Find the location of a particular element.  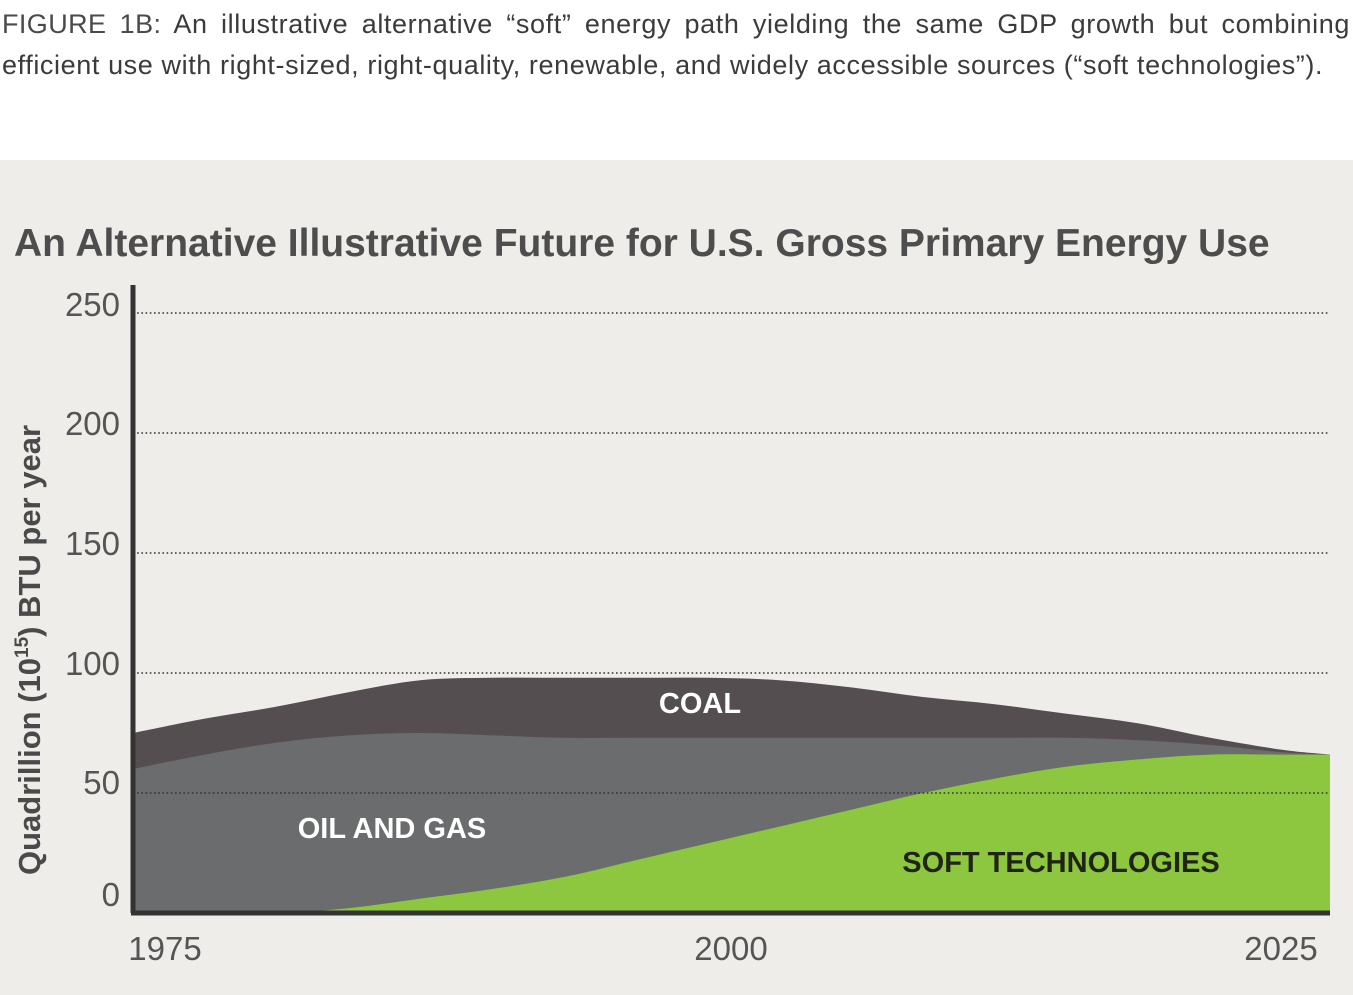

series-label-oil-and-gas: OIL AND GAS is located at coordinates (392, 829).